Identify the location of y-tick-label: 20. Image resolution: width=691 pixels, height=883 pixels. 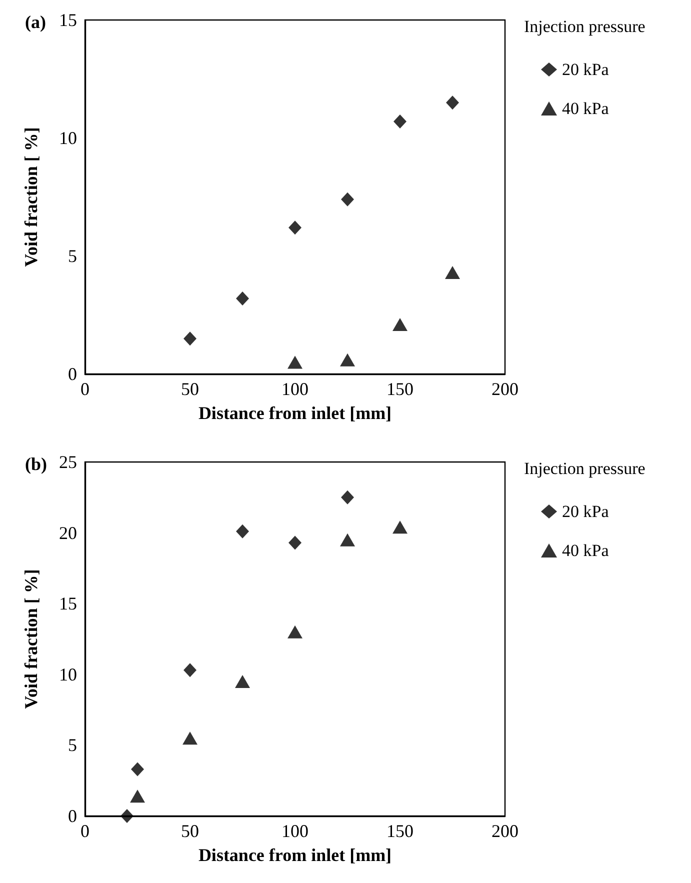
(68, 532).